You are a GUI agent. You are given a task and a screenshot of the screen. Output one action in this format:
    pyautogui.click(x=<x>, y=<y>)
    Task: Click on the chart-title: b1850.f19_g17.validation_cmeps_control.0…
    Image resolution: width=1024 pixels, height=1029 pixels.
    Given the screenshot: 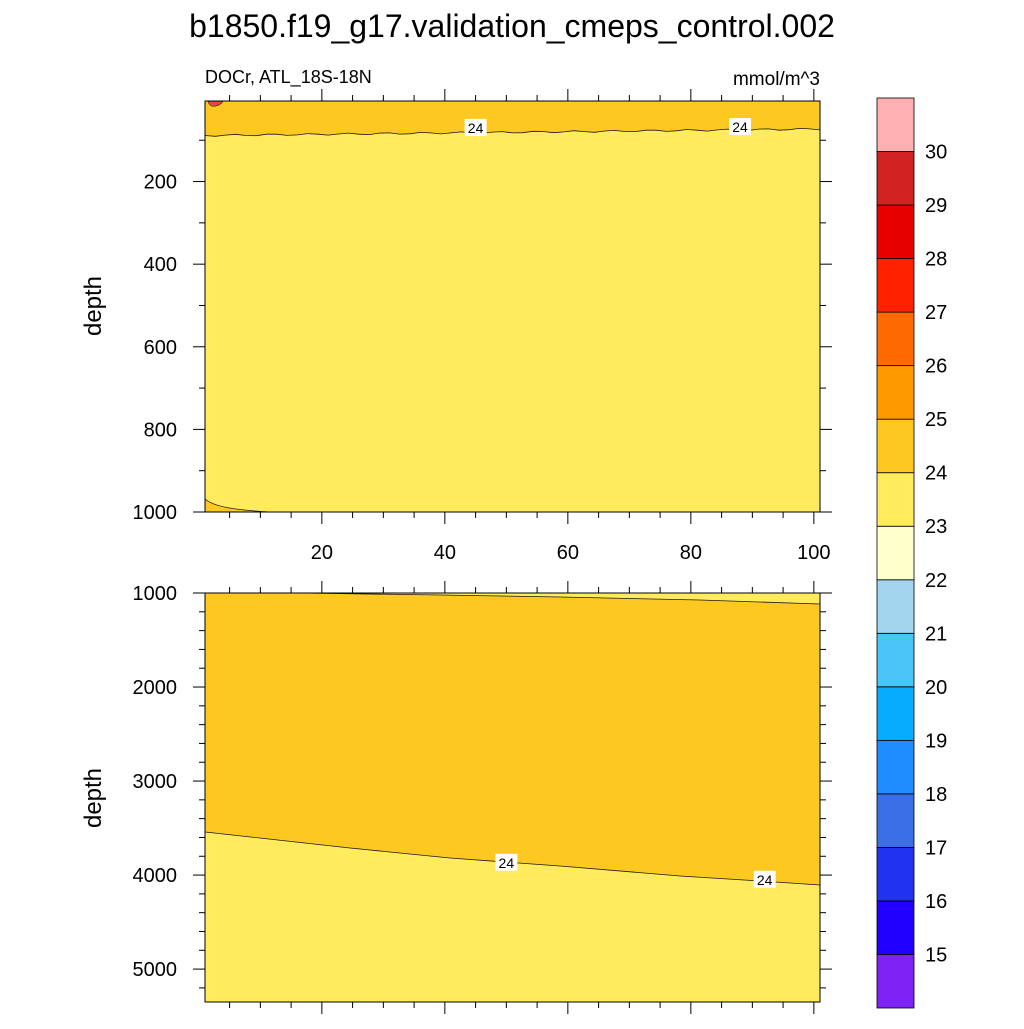 What is the action you would take?
    pyautogui.click(x=512, y=26)
    